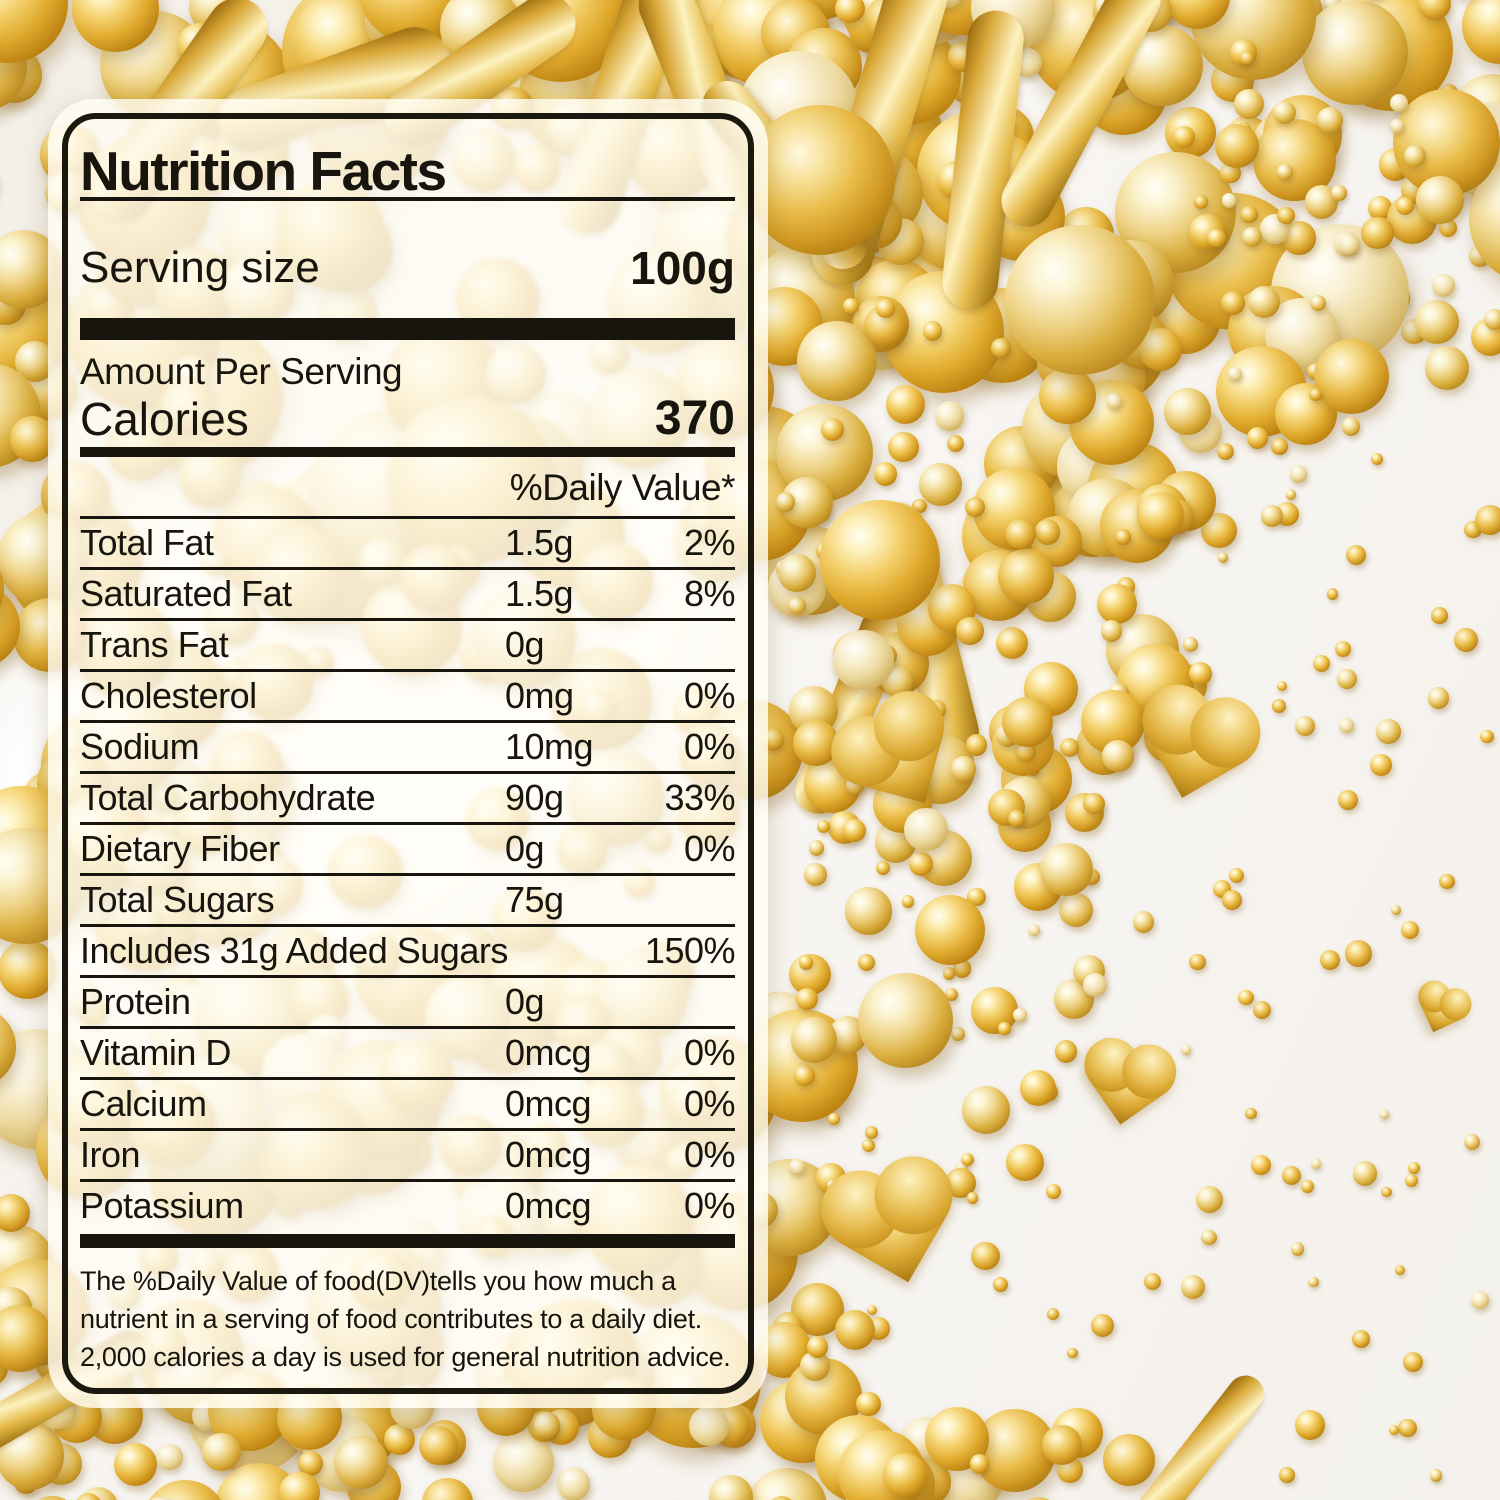 The width and height of the screenshot is (1500, 1500). I want to click on nutrient-daily-value: 8%, so click(709, 593).